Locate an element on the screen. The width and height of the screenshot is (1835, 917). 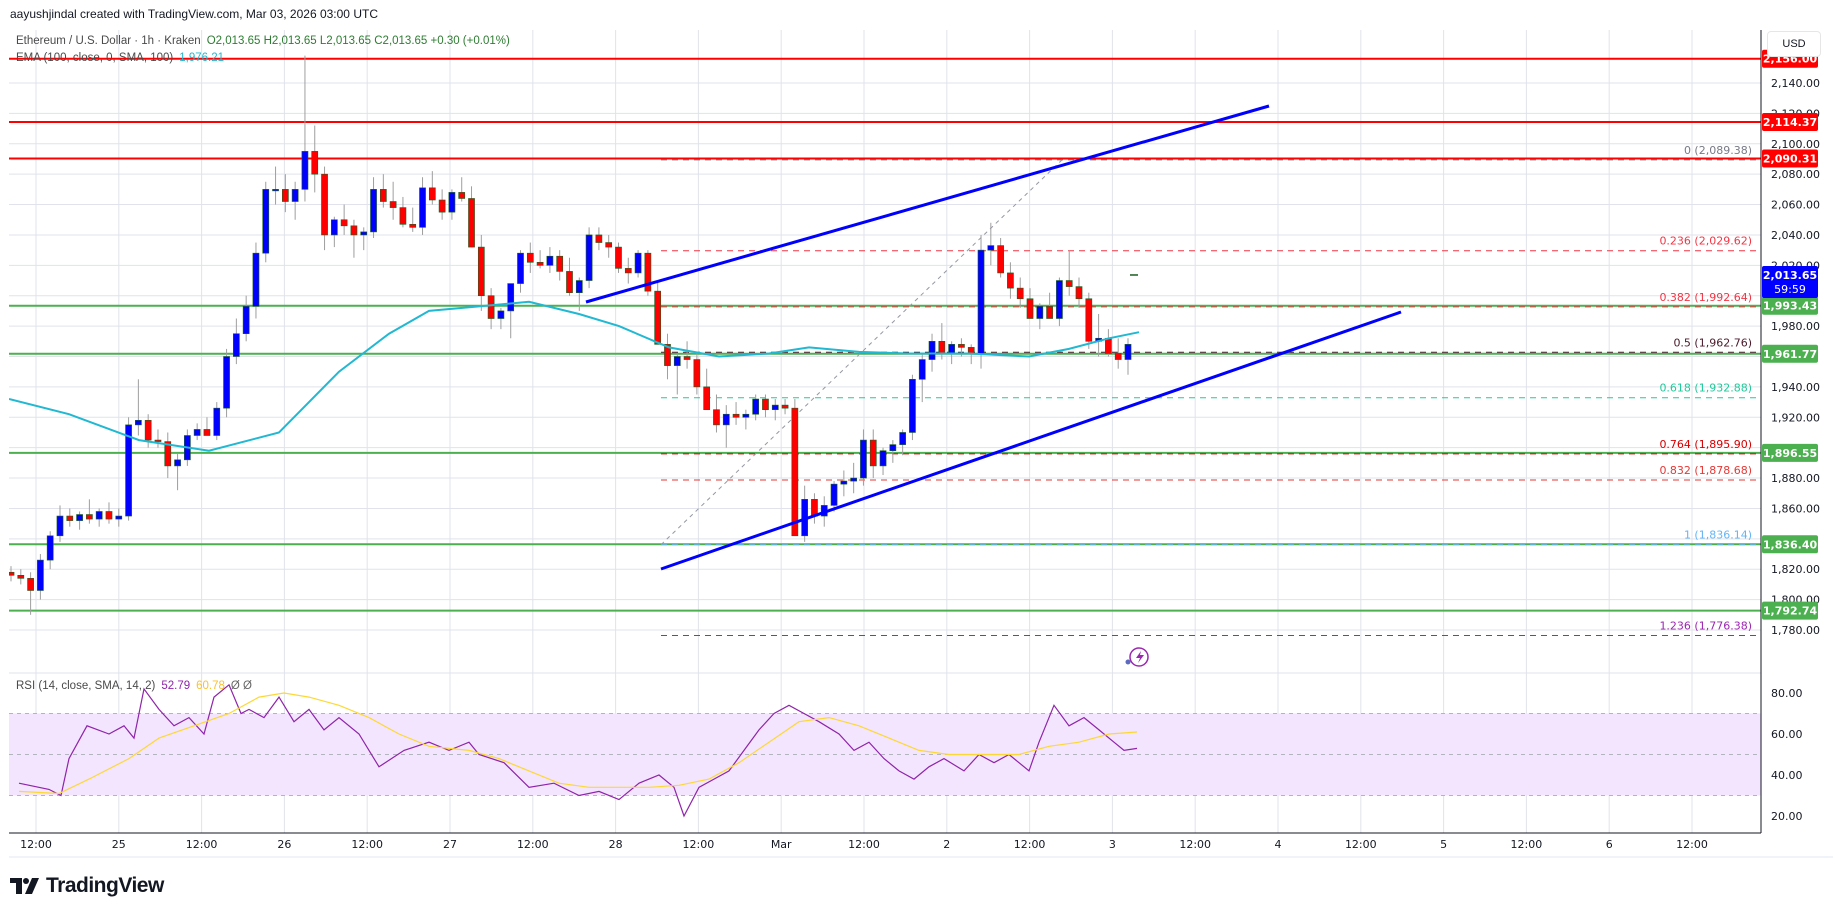
channel-lower-line is located at coordinates (1031, 440).